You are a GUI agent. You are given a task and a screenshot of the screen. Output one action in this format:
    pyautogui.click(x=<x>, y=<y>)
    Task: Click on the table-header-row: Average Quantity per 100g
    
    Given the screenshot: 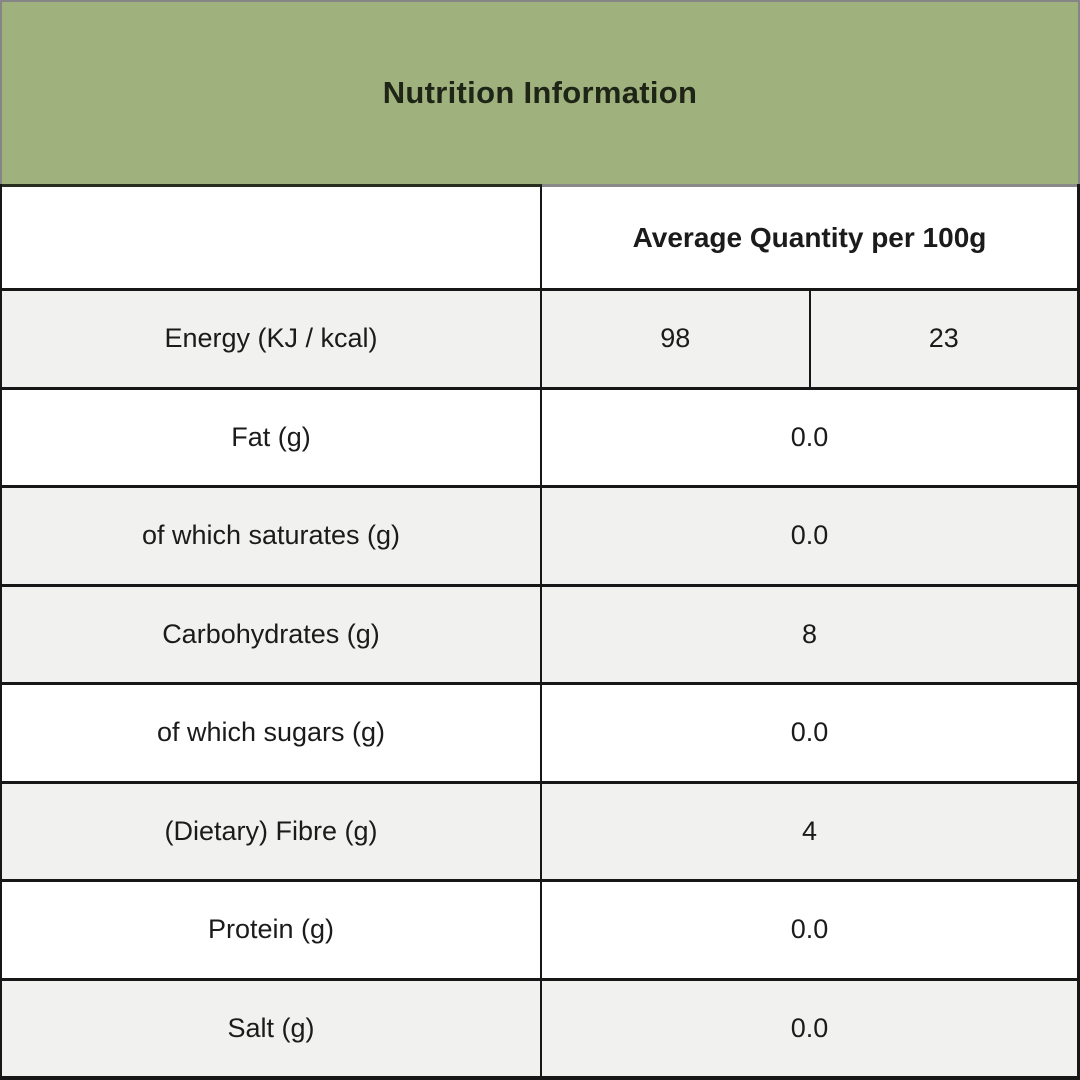 What is the action you would take?
    pyautogui.click(x=539, y=236)
    